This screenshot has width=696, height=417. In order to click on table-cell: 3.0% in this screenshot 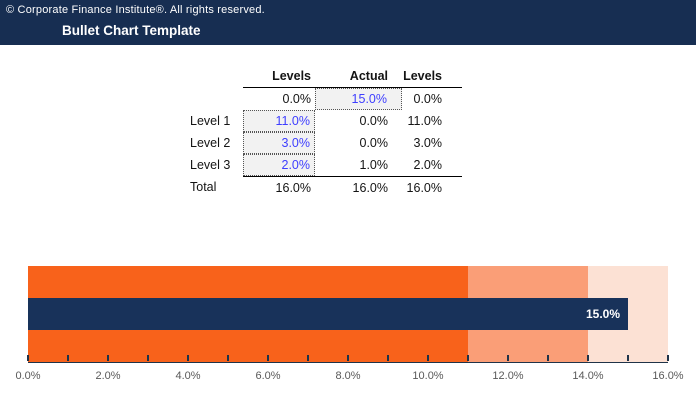, I will do `click(428, 143)`.